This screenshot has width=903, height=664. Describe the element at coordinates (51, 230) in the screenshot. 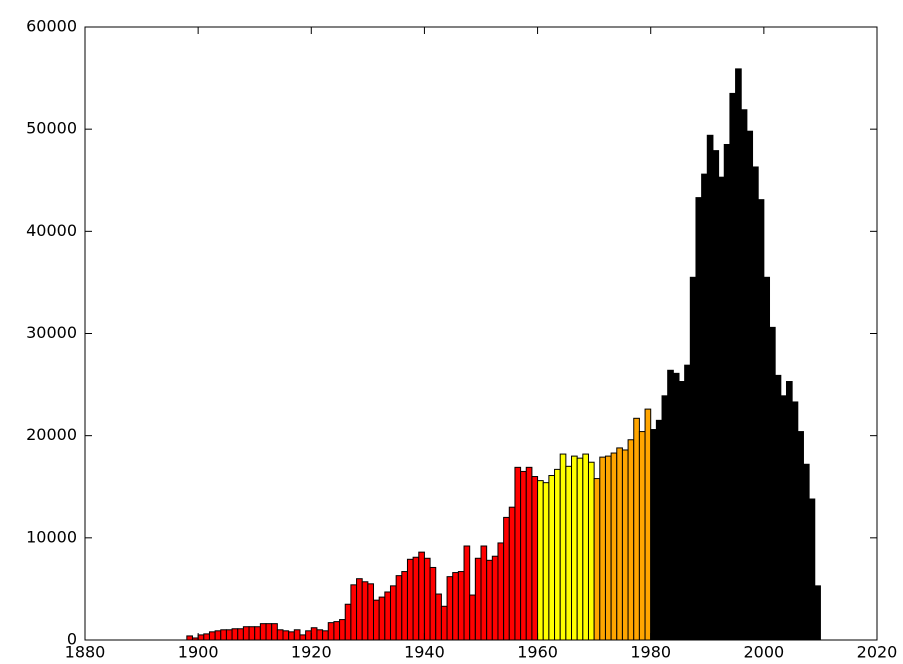

I see `y-tick-label: 40000` at that location.